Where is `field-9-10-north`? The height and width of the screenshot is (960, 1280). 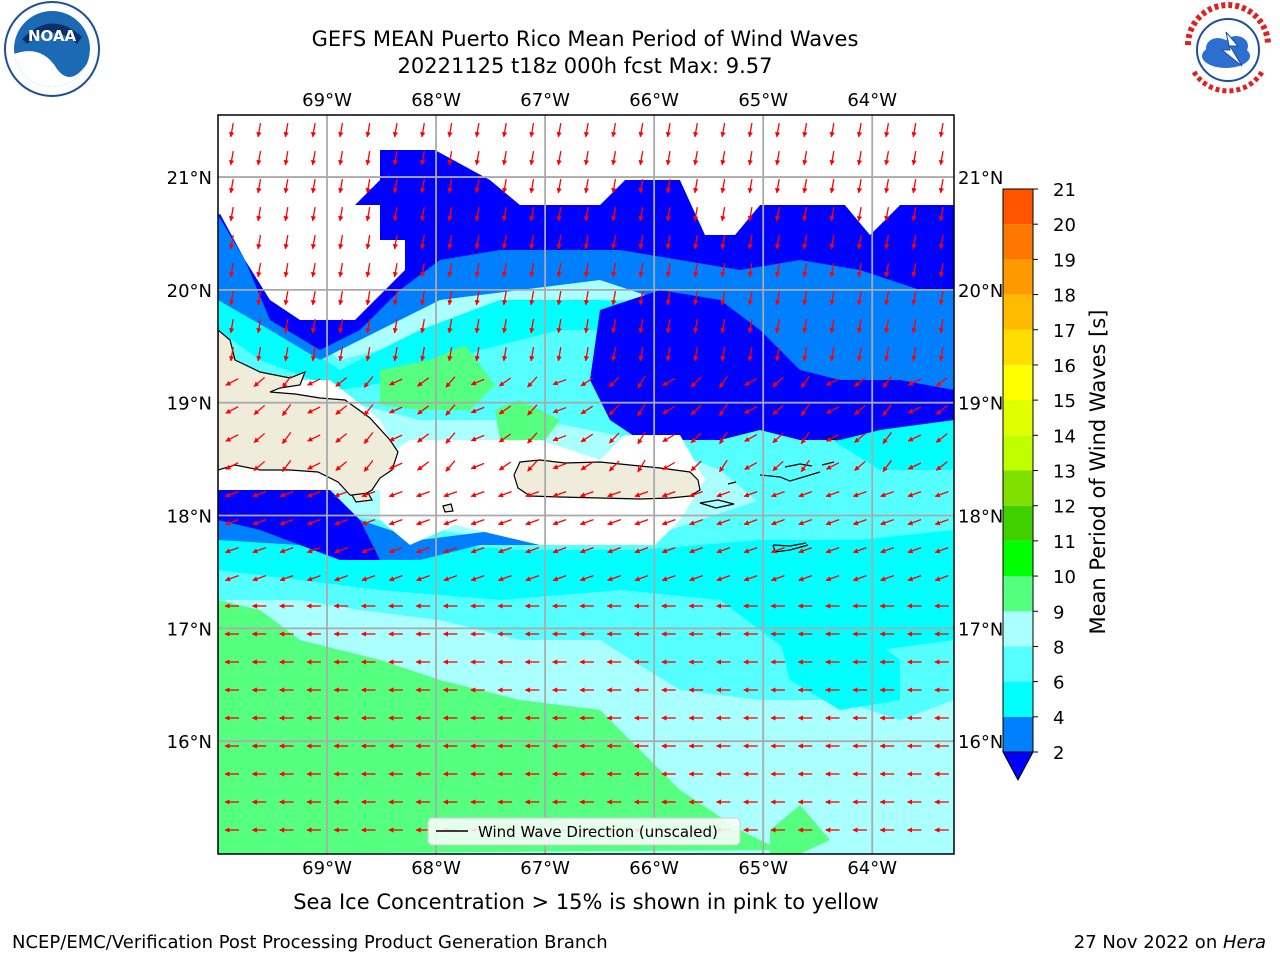 field-9-10-north is located at coordinates (437, 377).